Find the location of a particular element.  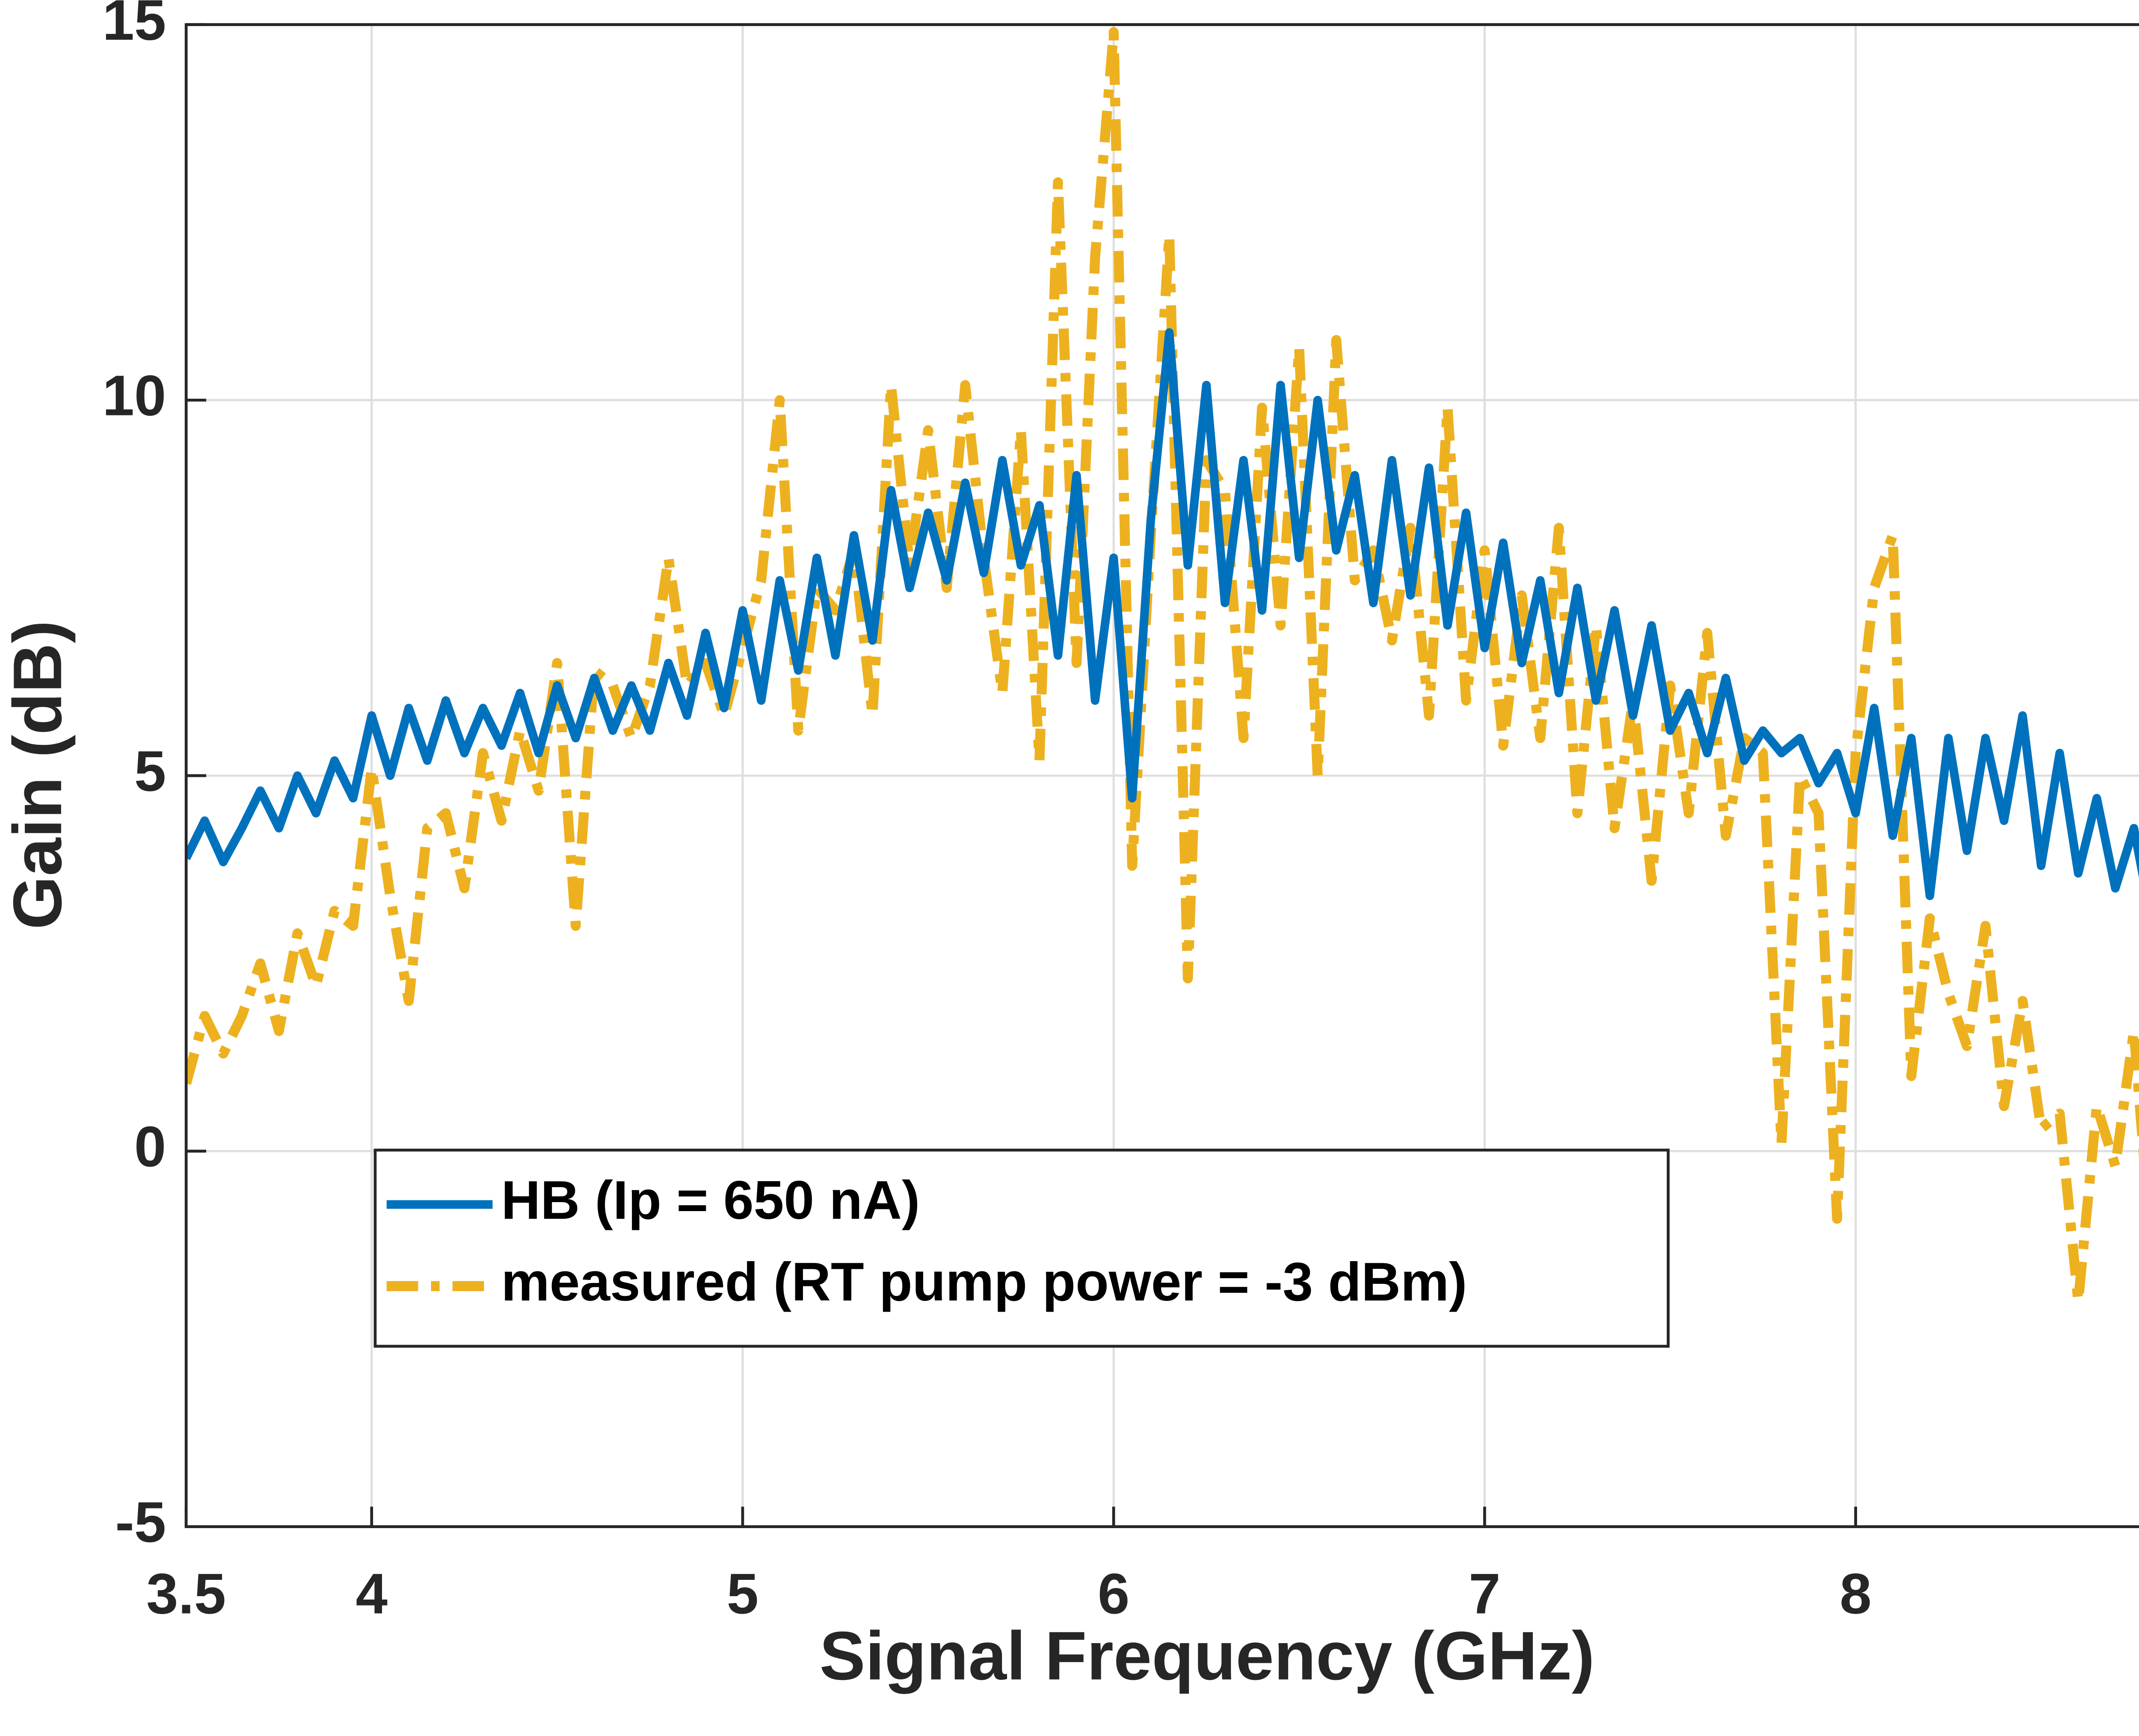

y-axis-label: Gain (dB) is located at coordinates (38, 775).